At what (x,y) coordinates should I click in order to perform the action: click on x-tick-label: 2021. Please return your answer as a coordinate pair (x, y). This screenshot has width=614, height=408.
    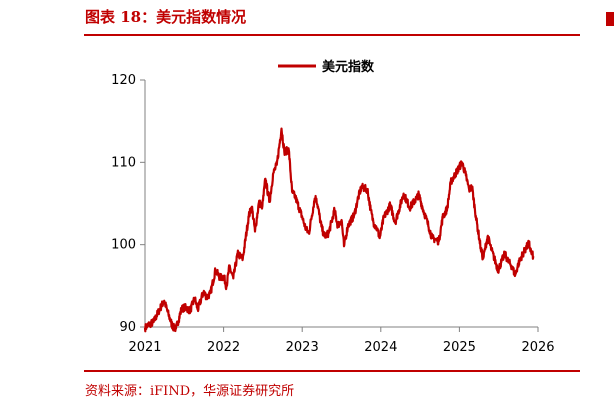
    Looking at the image, I should click on (144, 347).